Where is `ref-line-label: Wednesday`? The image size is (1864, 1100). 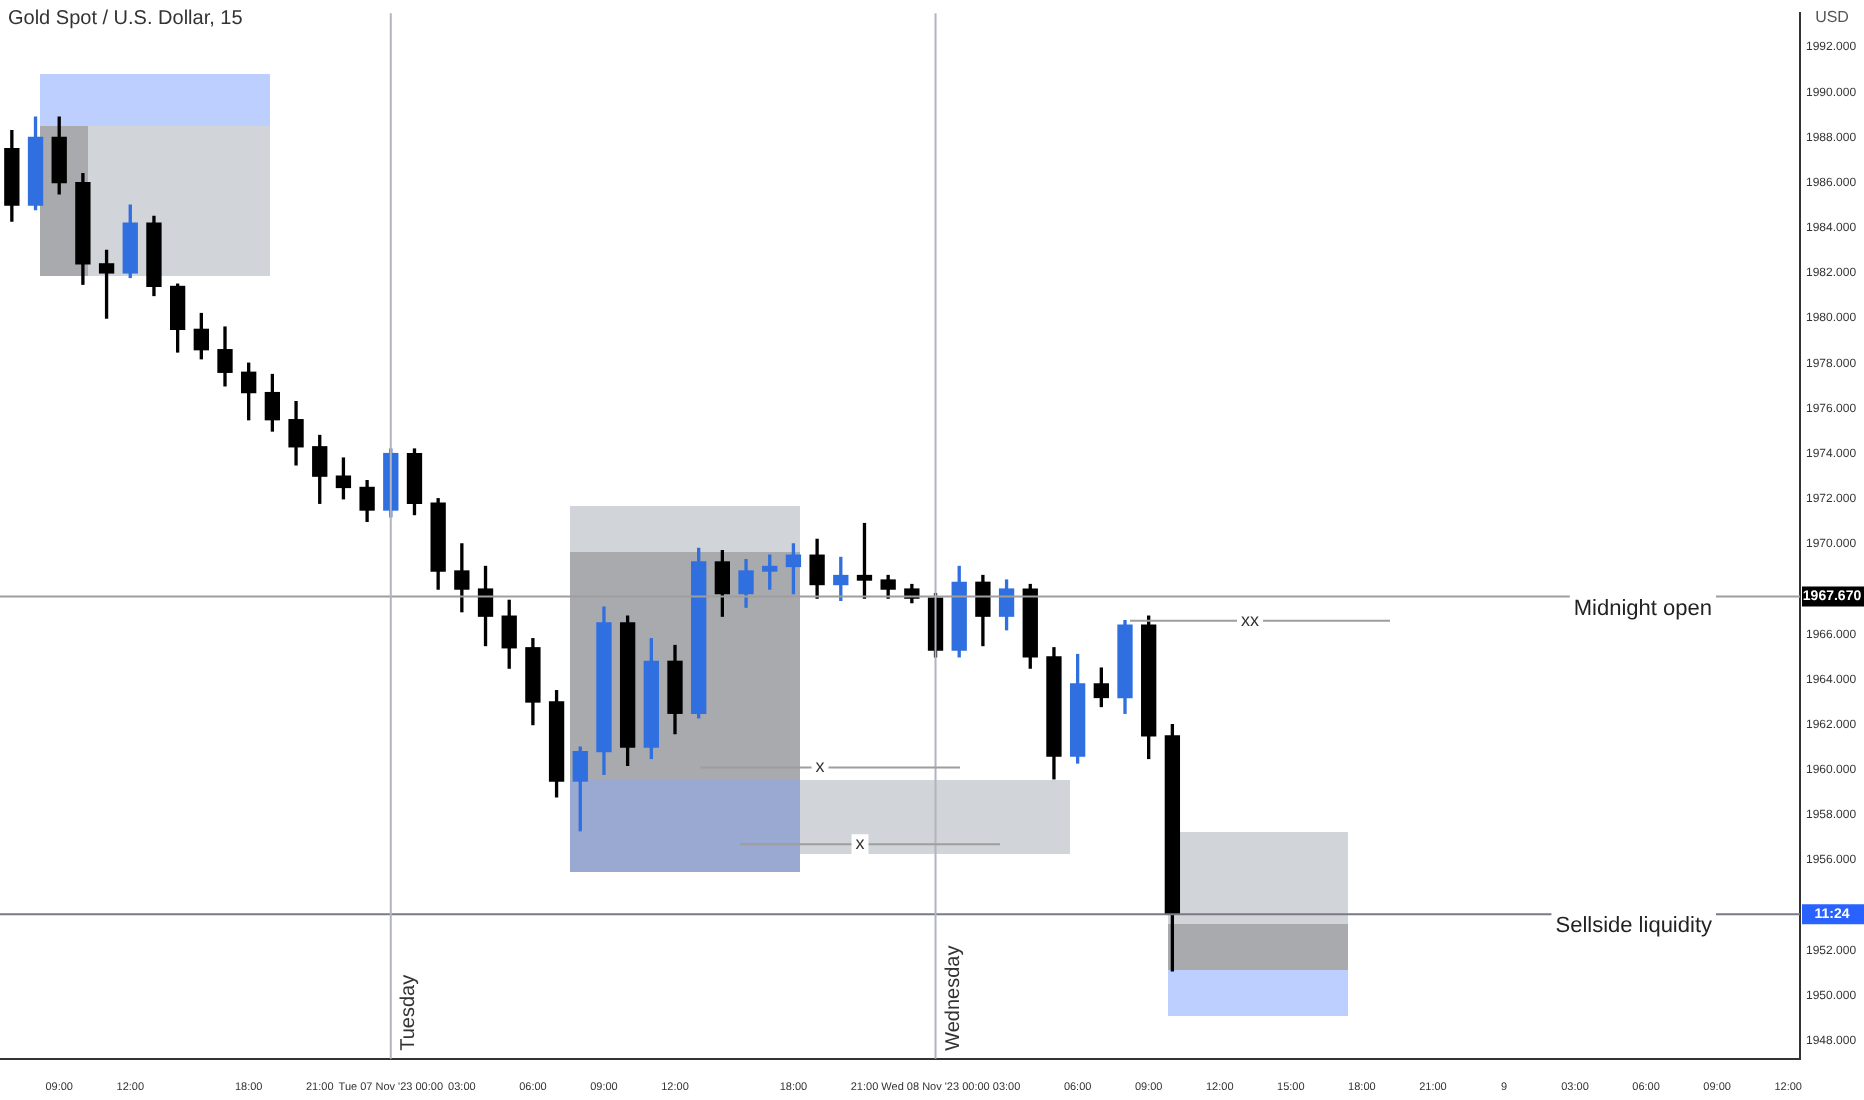
ref-line-label: Wednesday is located at coordinates (954, 998).